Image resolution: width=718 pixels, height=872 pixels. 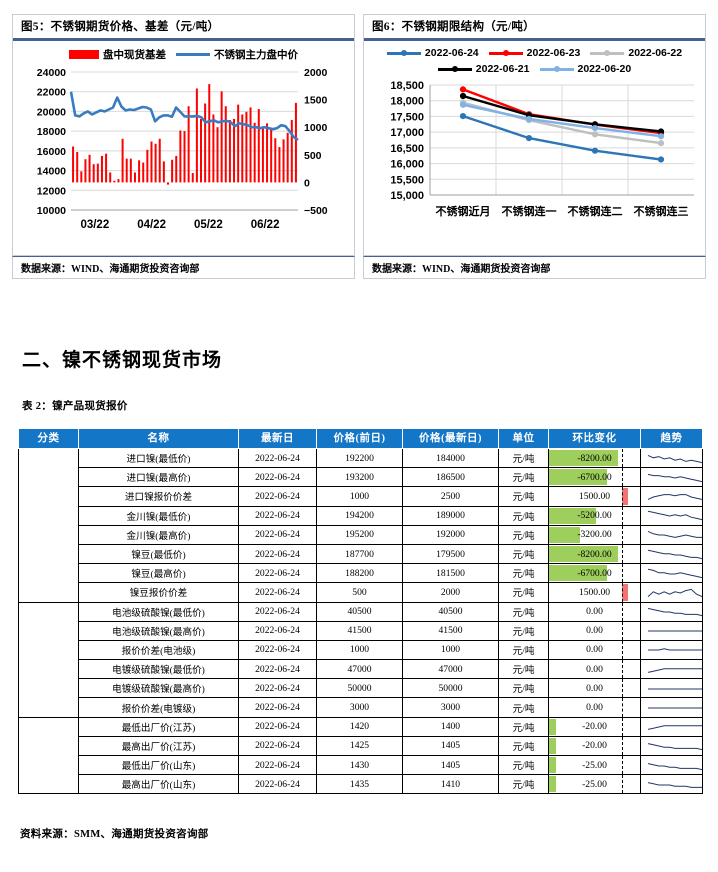 What do you see at coordinates (534, 267) in the screenshot?
I see `figure-6-source: 数据来源：WIND、海通期货投资咨询部` at bounding box center [534, 267].